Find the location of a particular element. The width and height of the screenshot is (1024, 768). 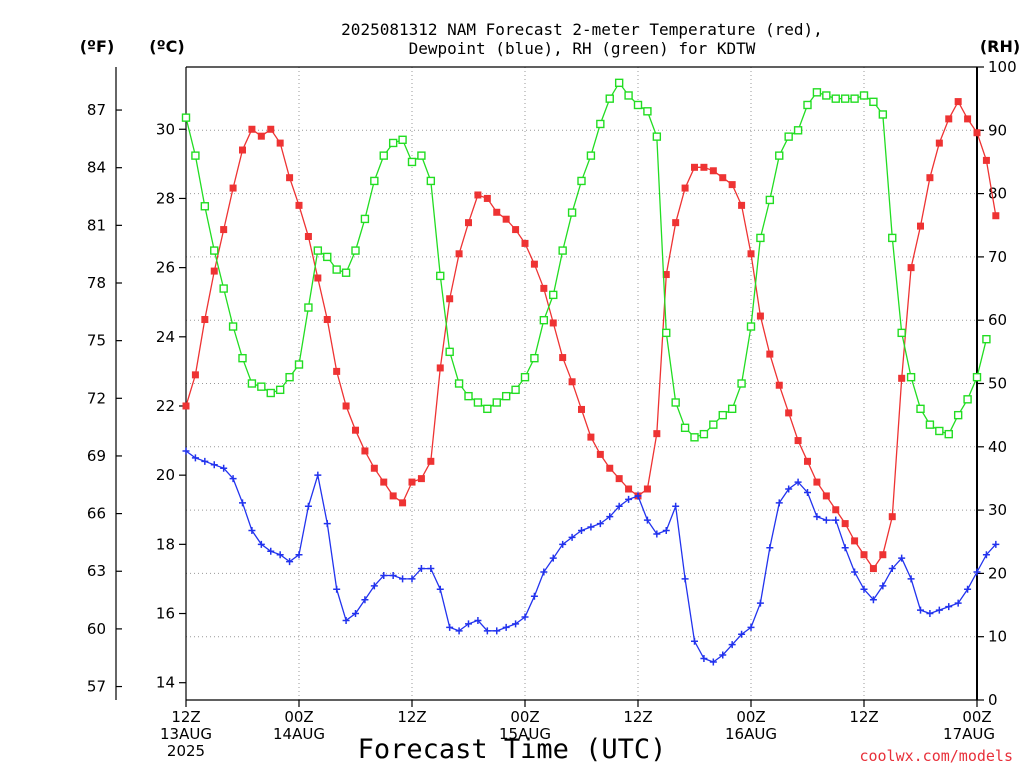

time-tick-label: 12Z is located at coordinates (411, 717).